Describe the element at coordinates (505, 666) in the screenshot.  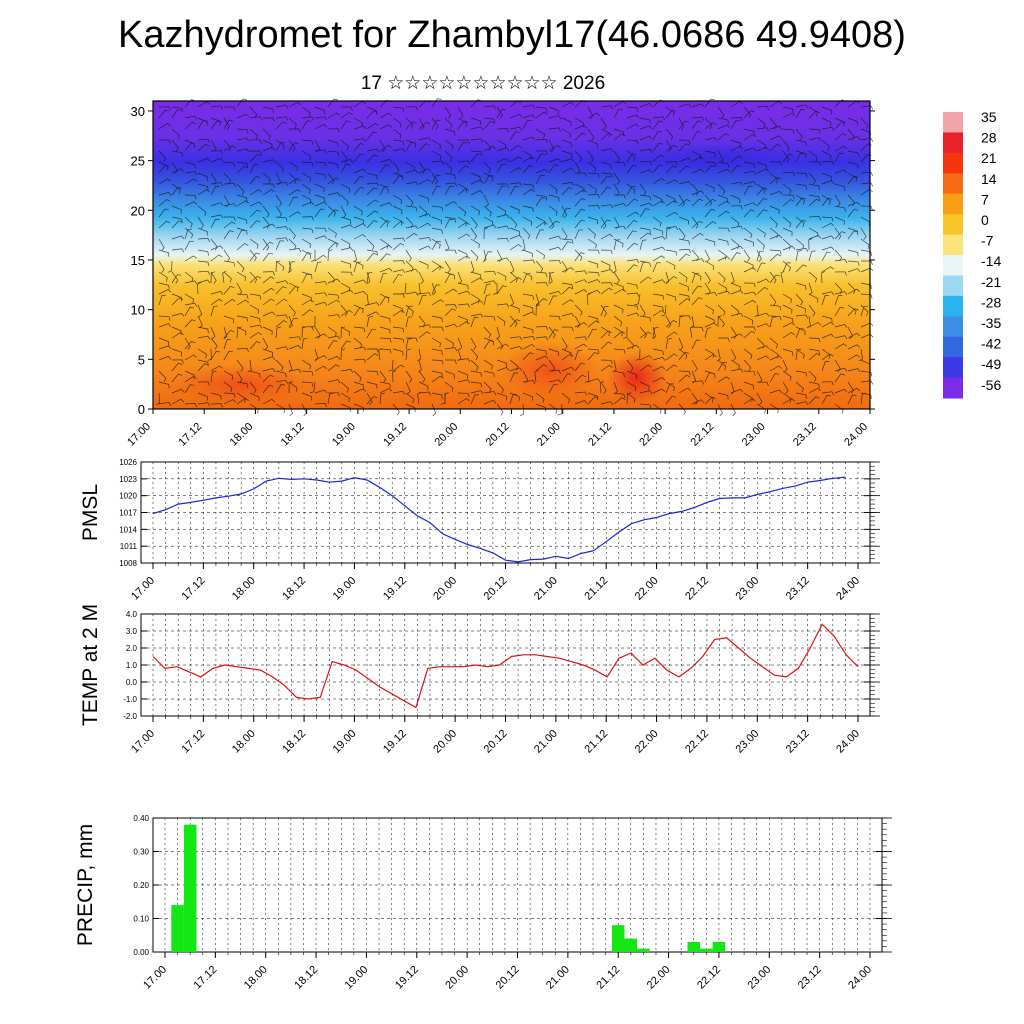
I see `temp-series-line` at that location.